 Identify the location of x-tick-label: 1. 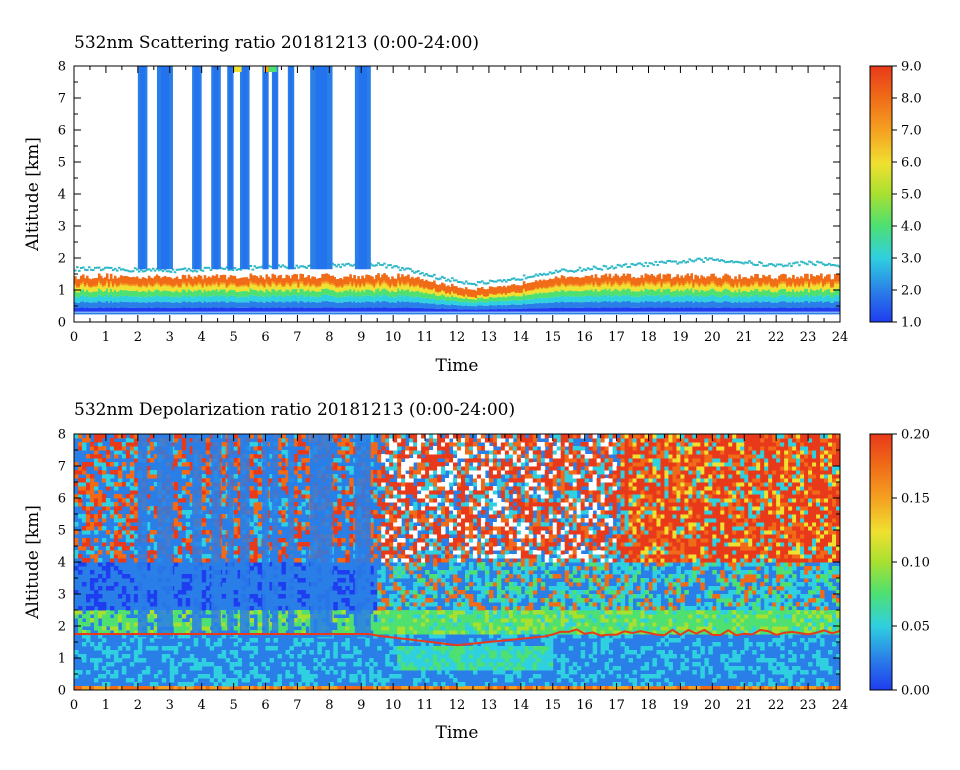
(106, 337).